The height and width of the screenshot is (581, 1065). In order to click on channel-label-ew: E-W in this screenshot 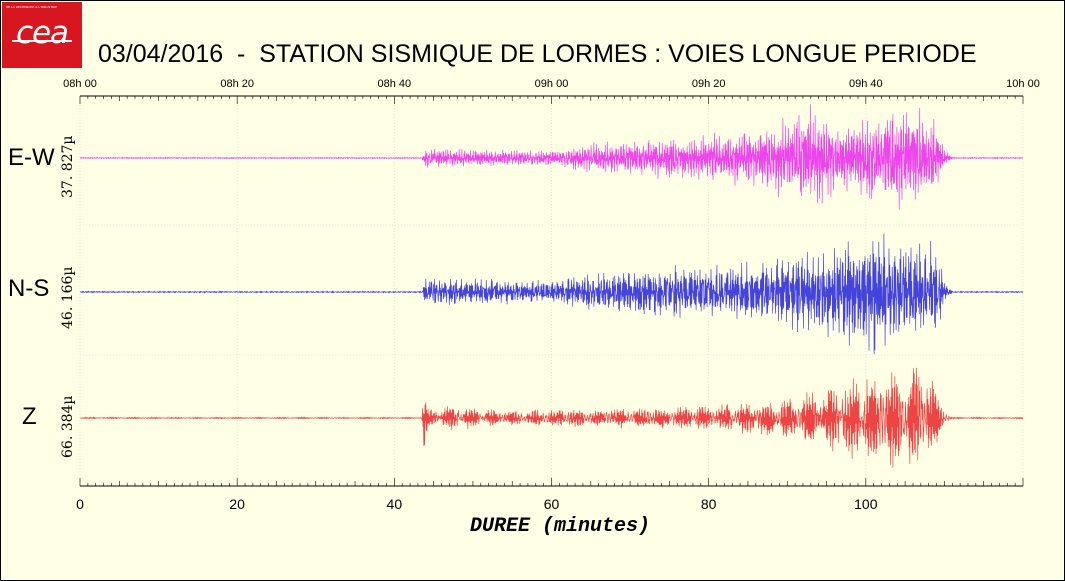, I will do `click(31, 157)`.